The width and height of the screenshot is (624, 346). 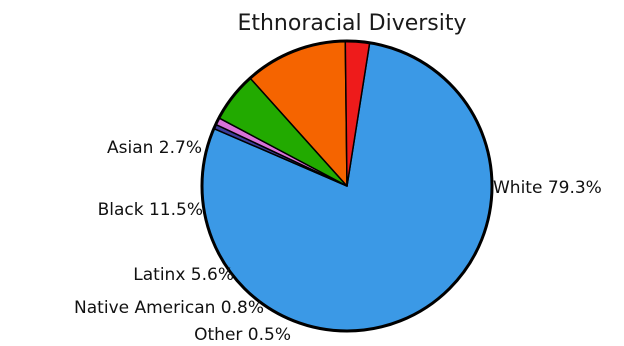 What do you see at coordinates (351, 23) in the screenshot?
I see `chart-title: Ethnoracial Diversity` at bounding box center [351, 23].